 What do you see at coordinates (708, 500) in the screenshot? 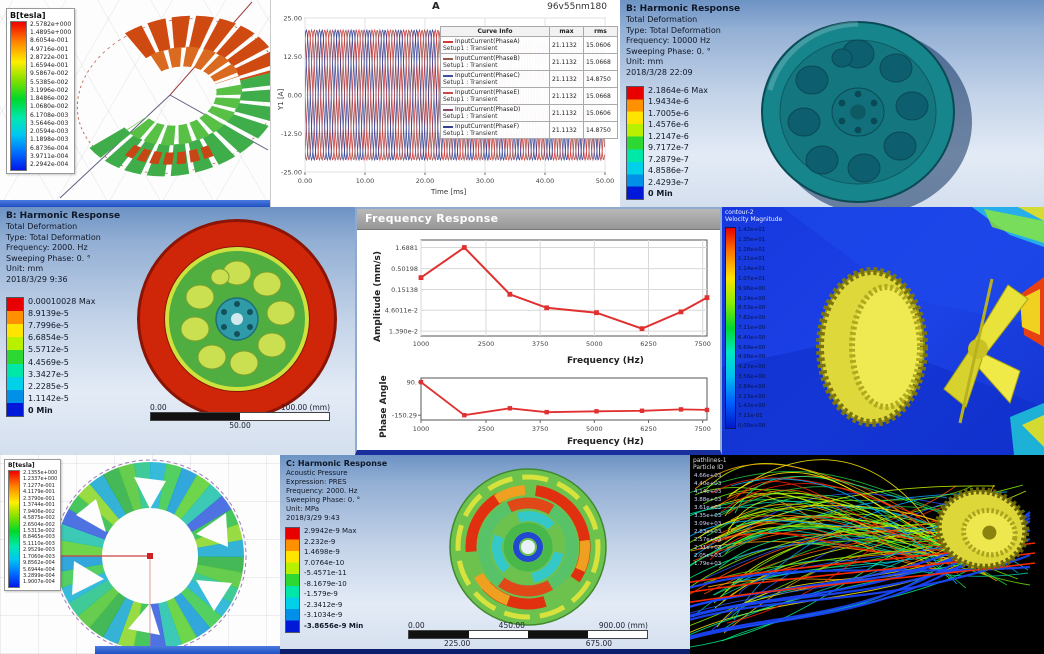
I see `legend-value: 3.88e+03` at bounding box center [708, 500].